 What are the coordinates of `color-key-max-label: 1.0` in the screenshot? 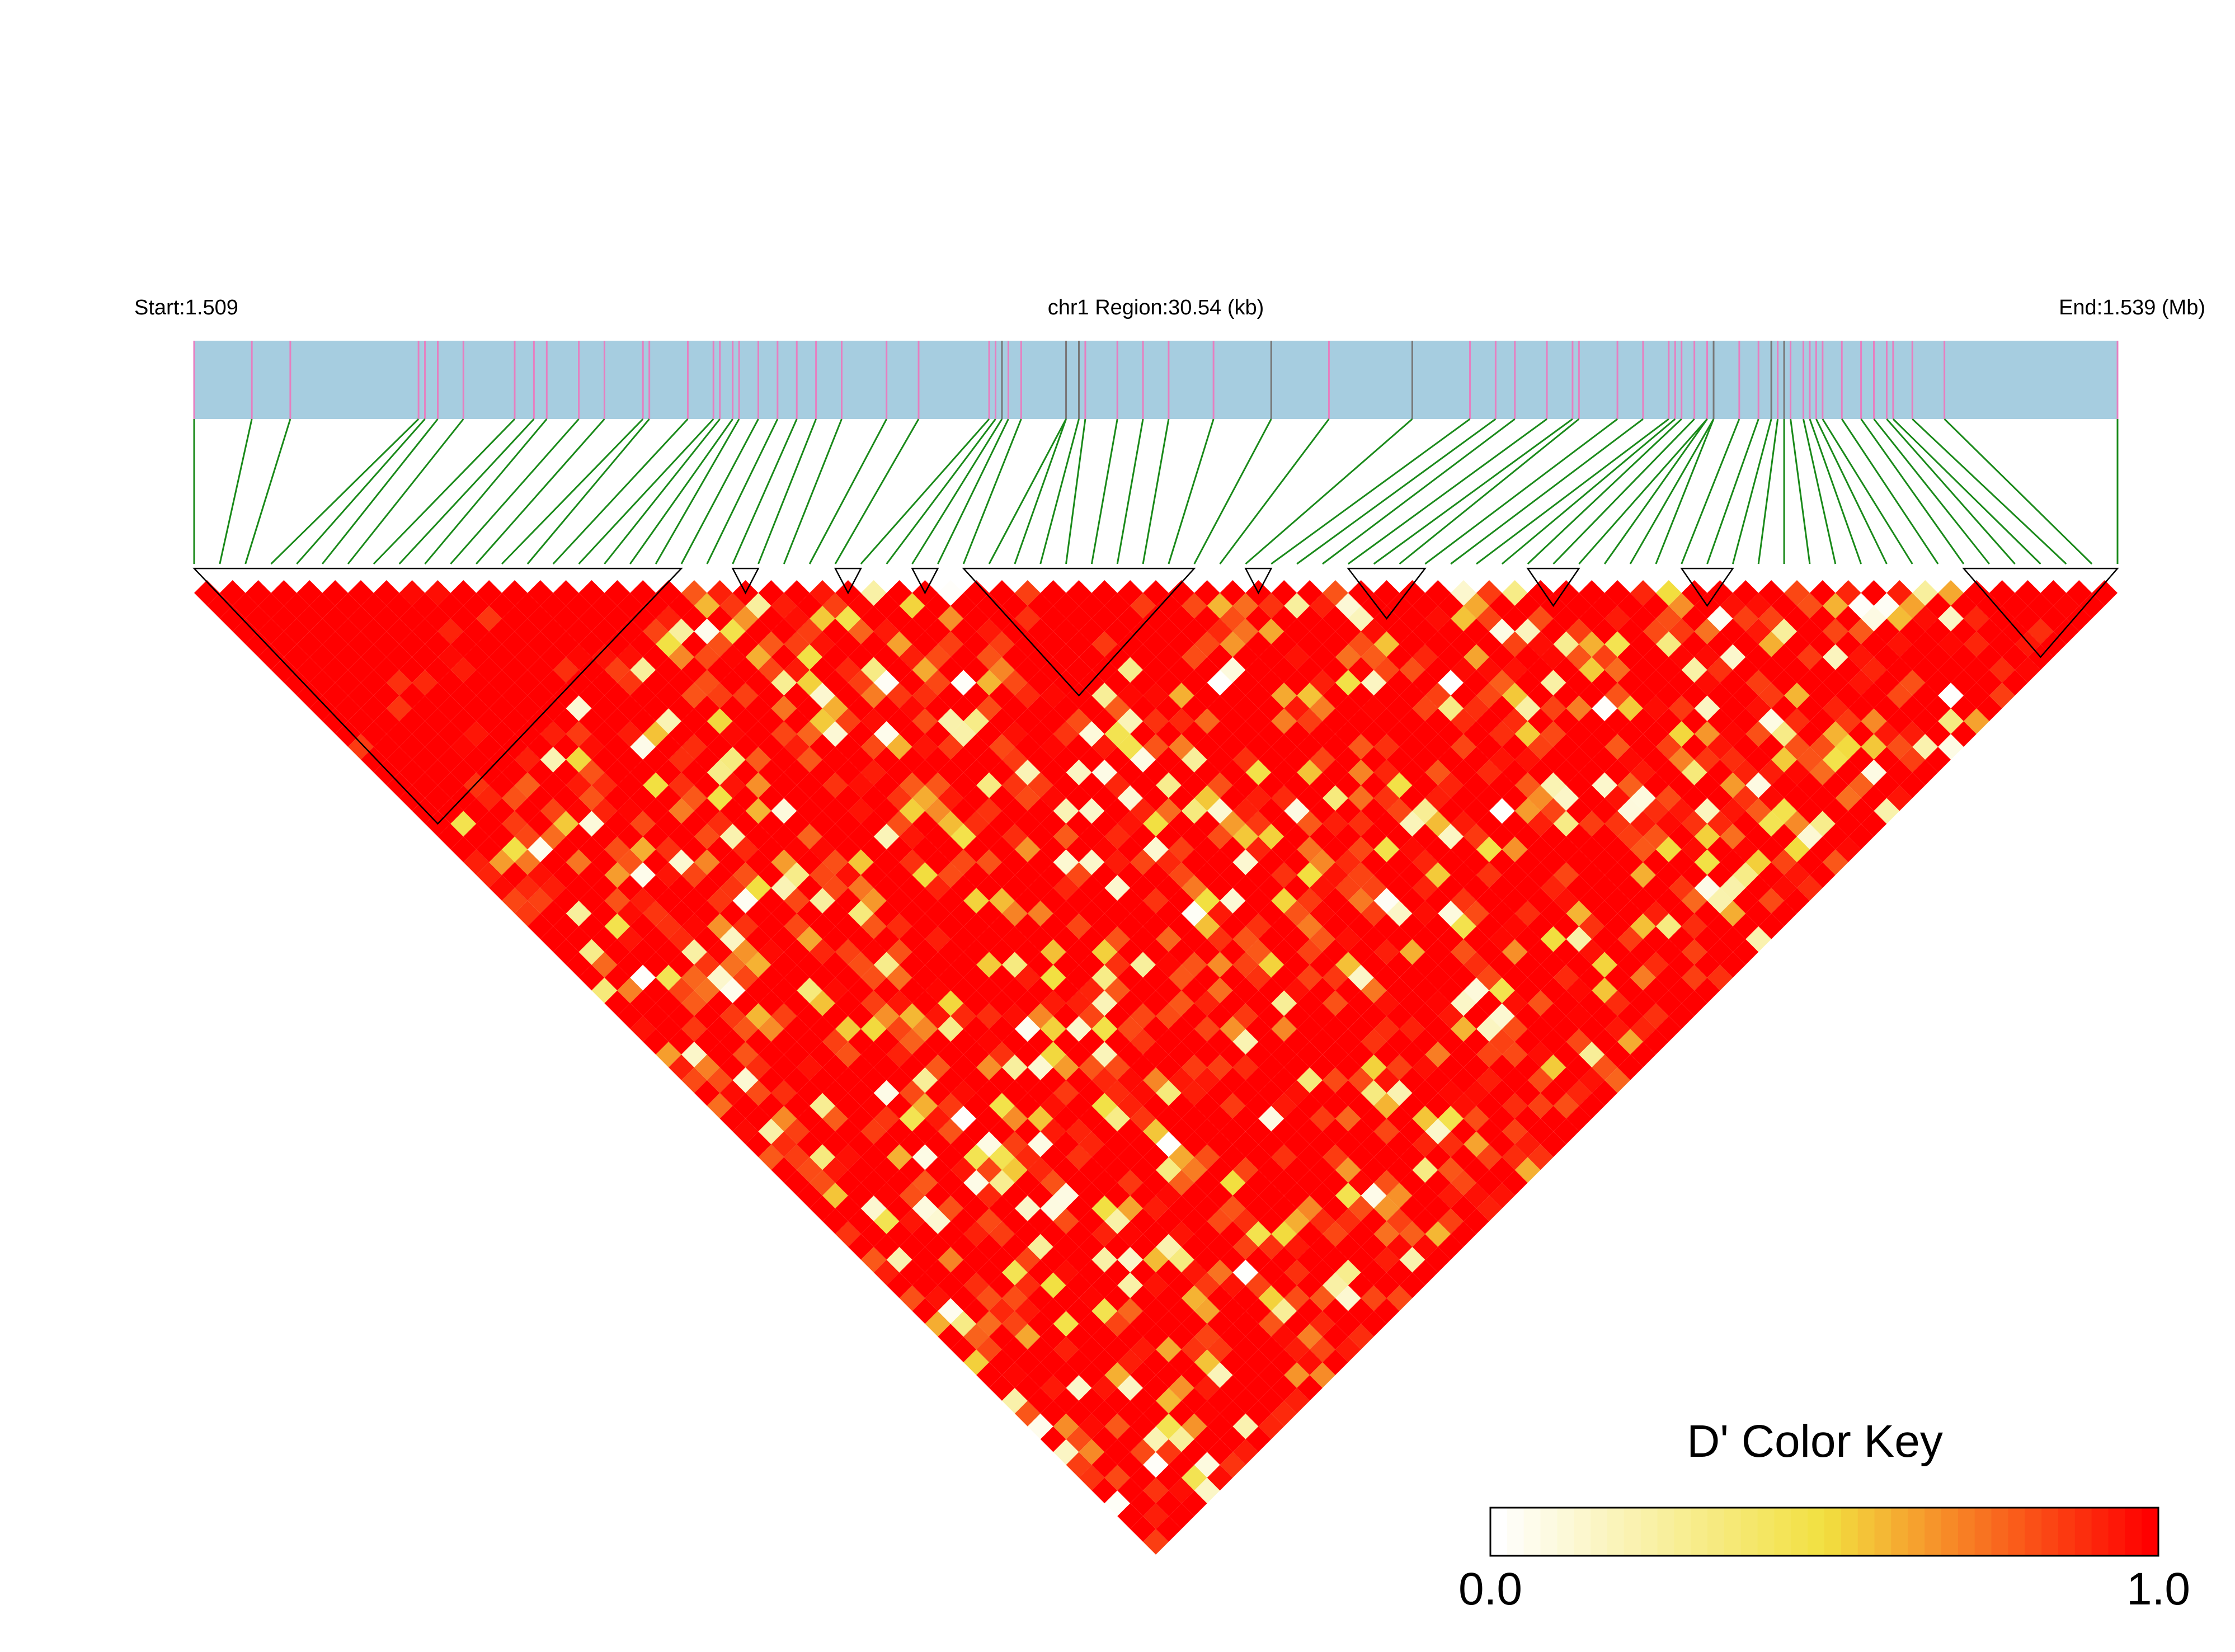 It's located at (2158, 1589).